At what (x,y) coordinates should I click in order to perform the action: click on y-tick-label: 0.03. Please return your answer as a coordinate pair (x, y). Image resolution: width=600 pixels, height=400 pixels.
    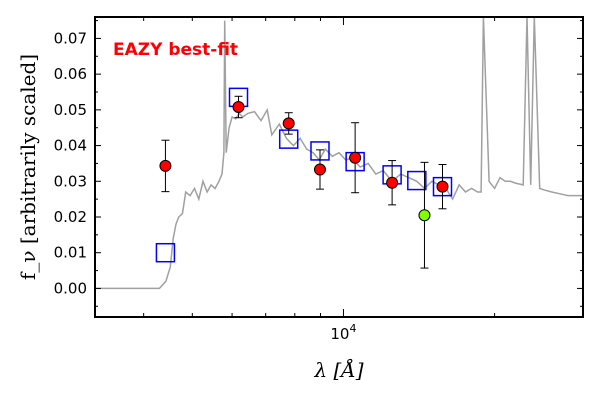
    Looking at the image, I should click on (70, 181).